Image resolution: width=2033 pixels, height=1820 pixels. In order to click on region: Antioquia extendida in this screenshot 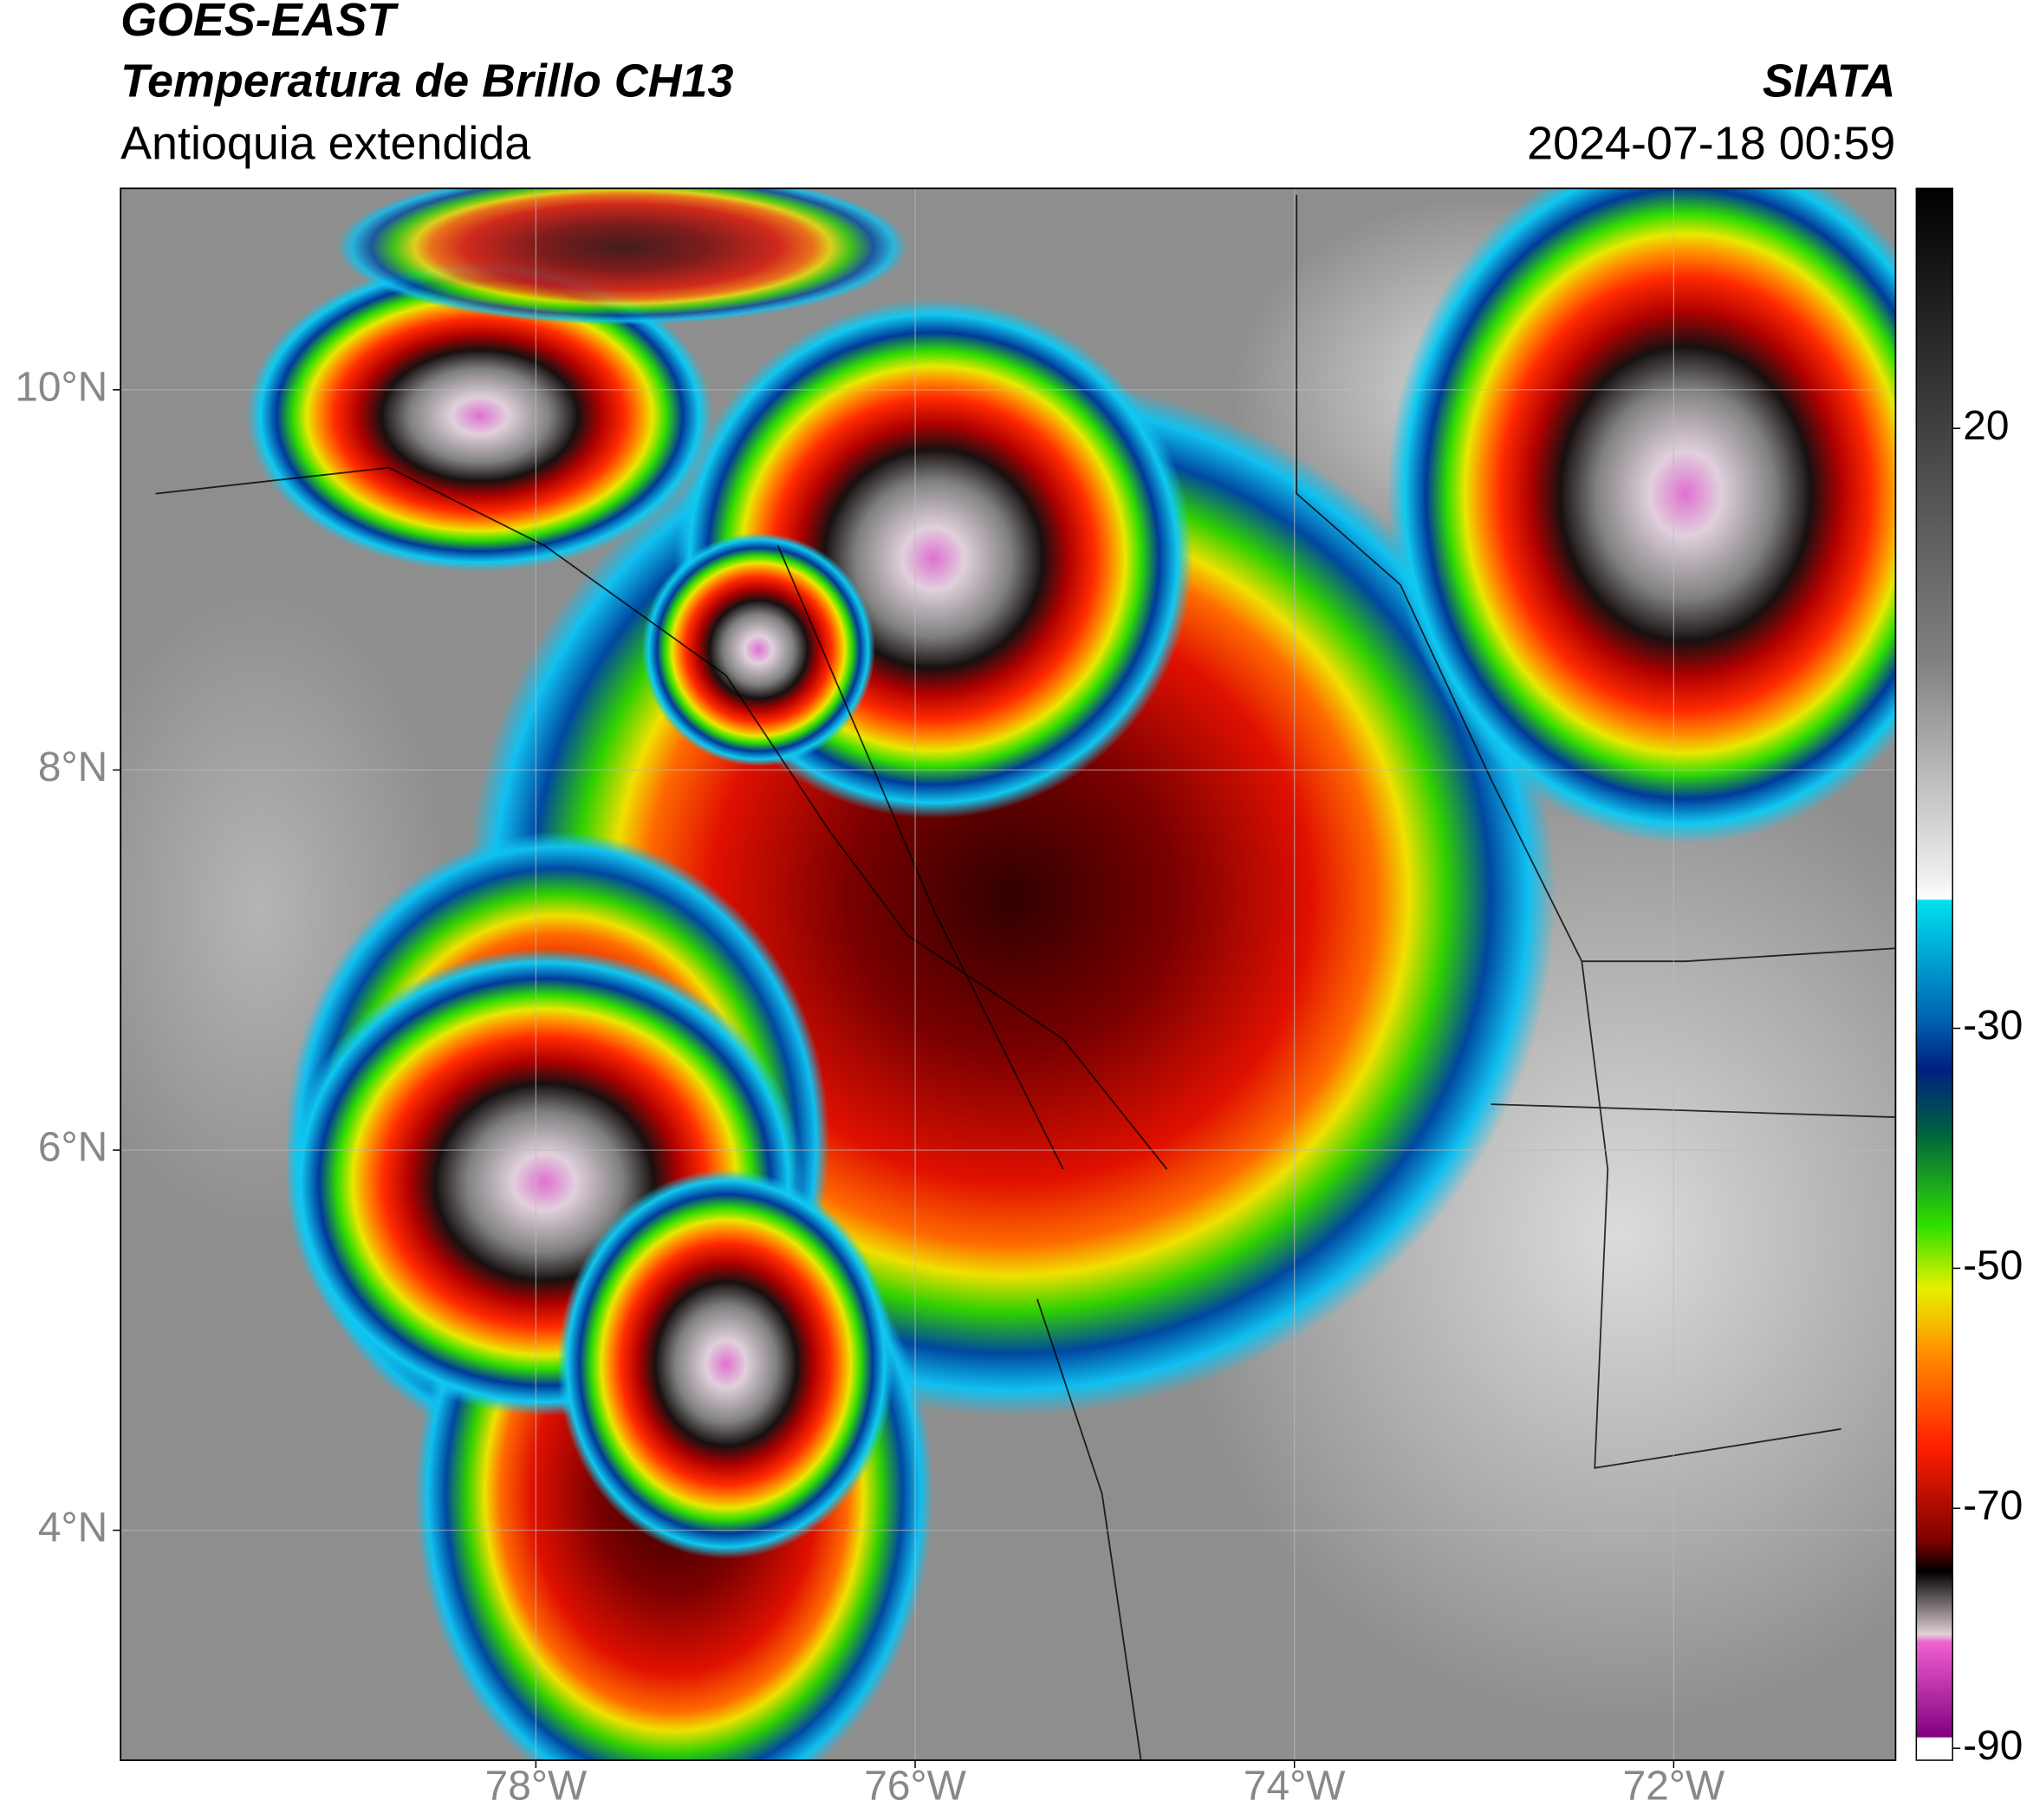, I will do `click(325, 144)`.